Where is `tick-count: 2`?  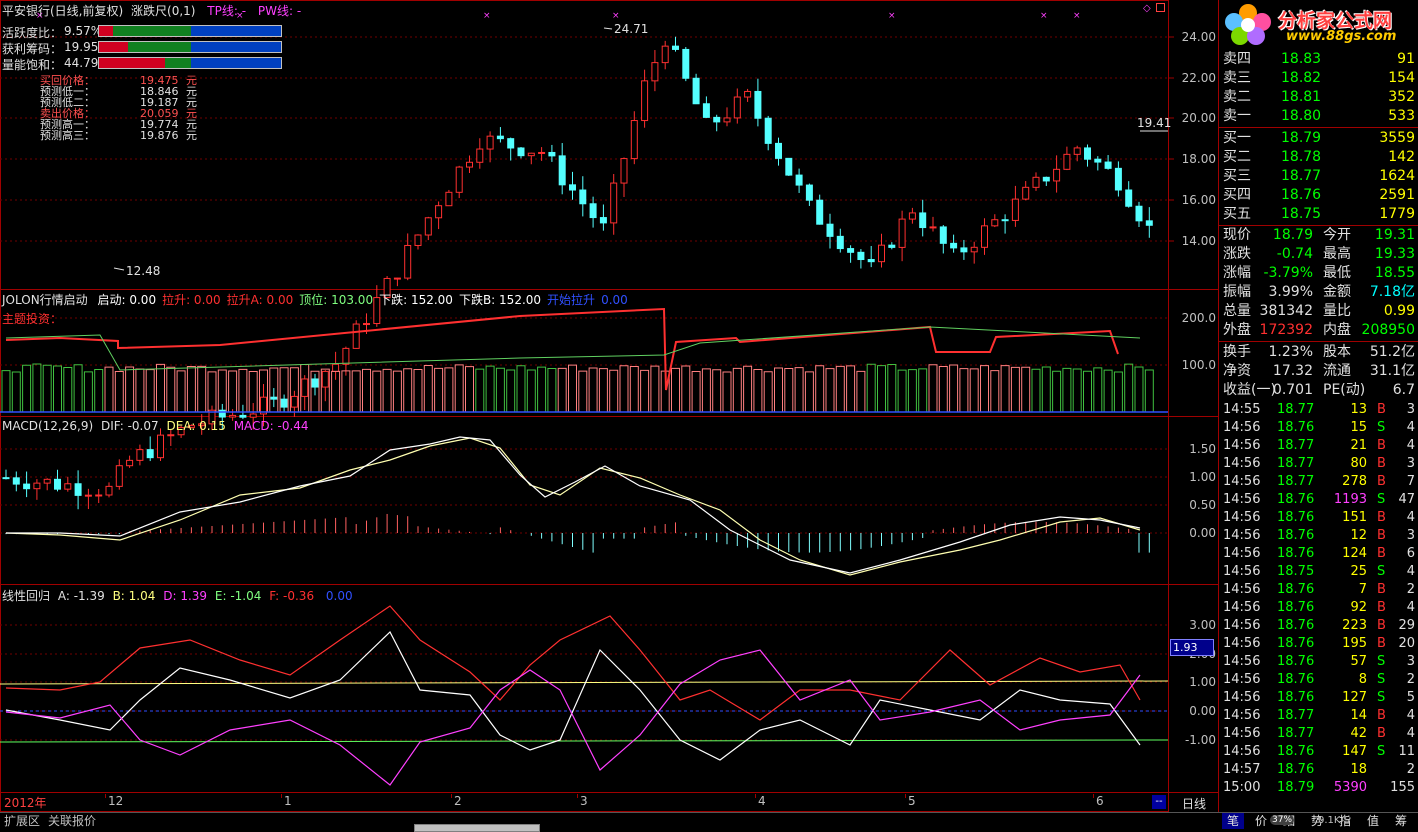
tick-count: 2 is located at coordinates (1410, 679).